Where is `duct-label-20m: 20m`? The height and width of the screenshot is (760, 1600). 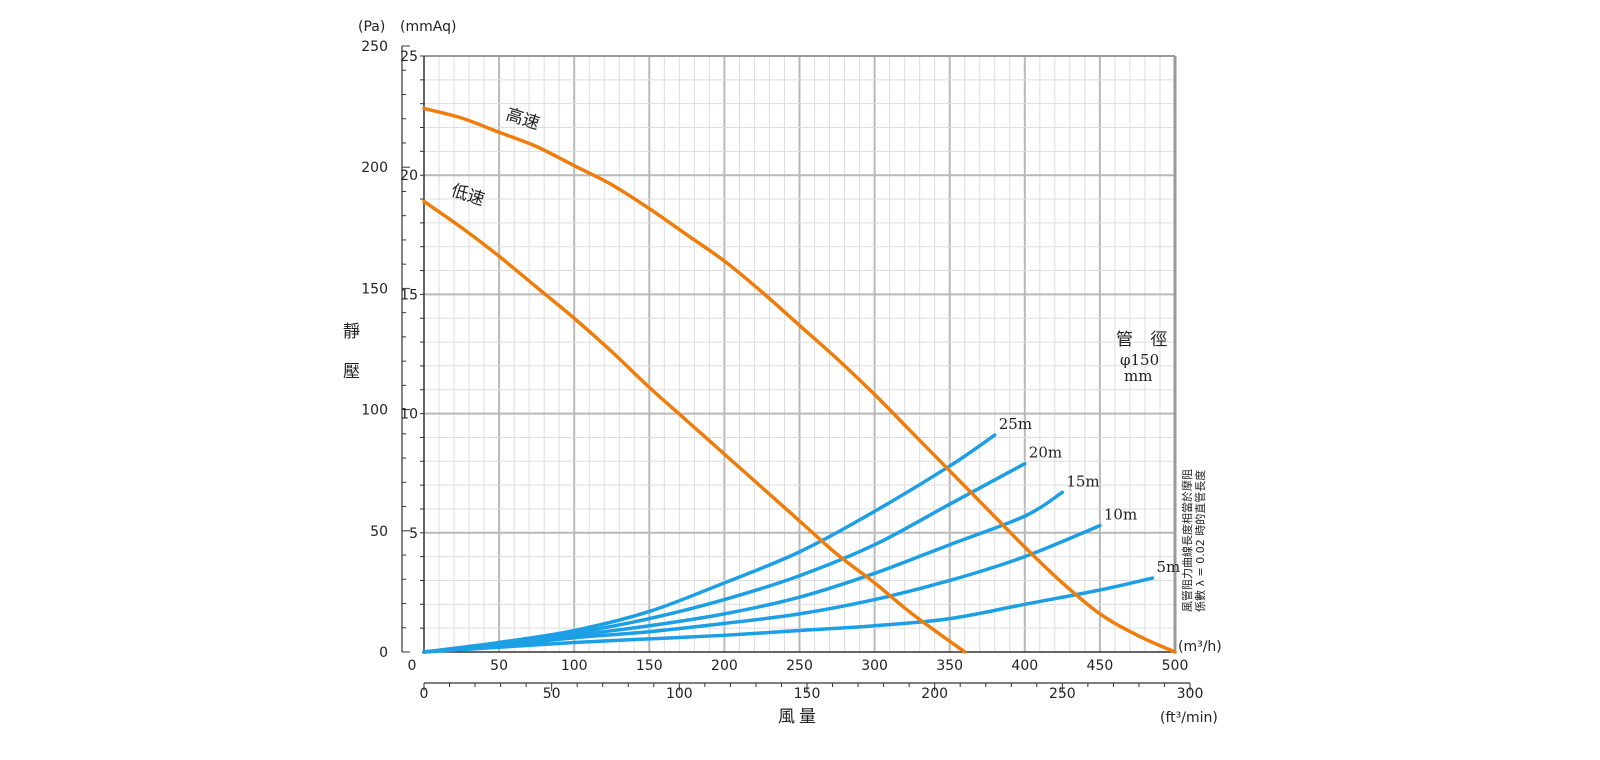 duct-label-20m: 20m is located at coordinates (1045, 453).